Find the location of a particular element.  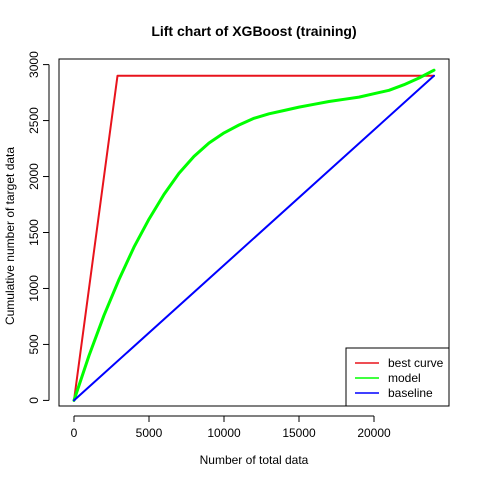

x-tick-label: 10000 is located at coordinates (224, 433).